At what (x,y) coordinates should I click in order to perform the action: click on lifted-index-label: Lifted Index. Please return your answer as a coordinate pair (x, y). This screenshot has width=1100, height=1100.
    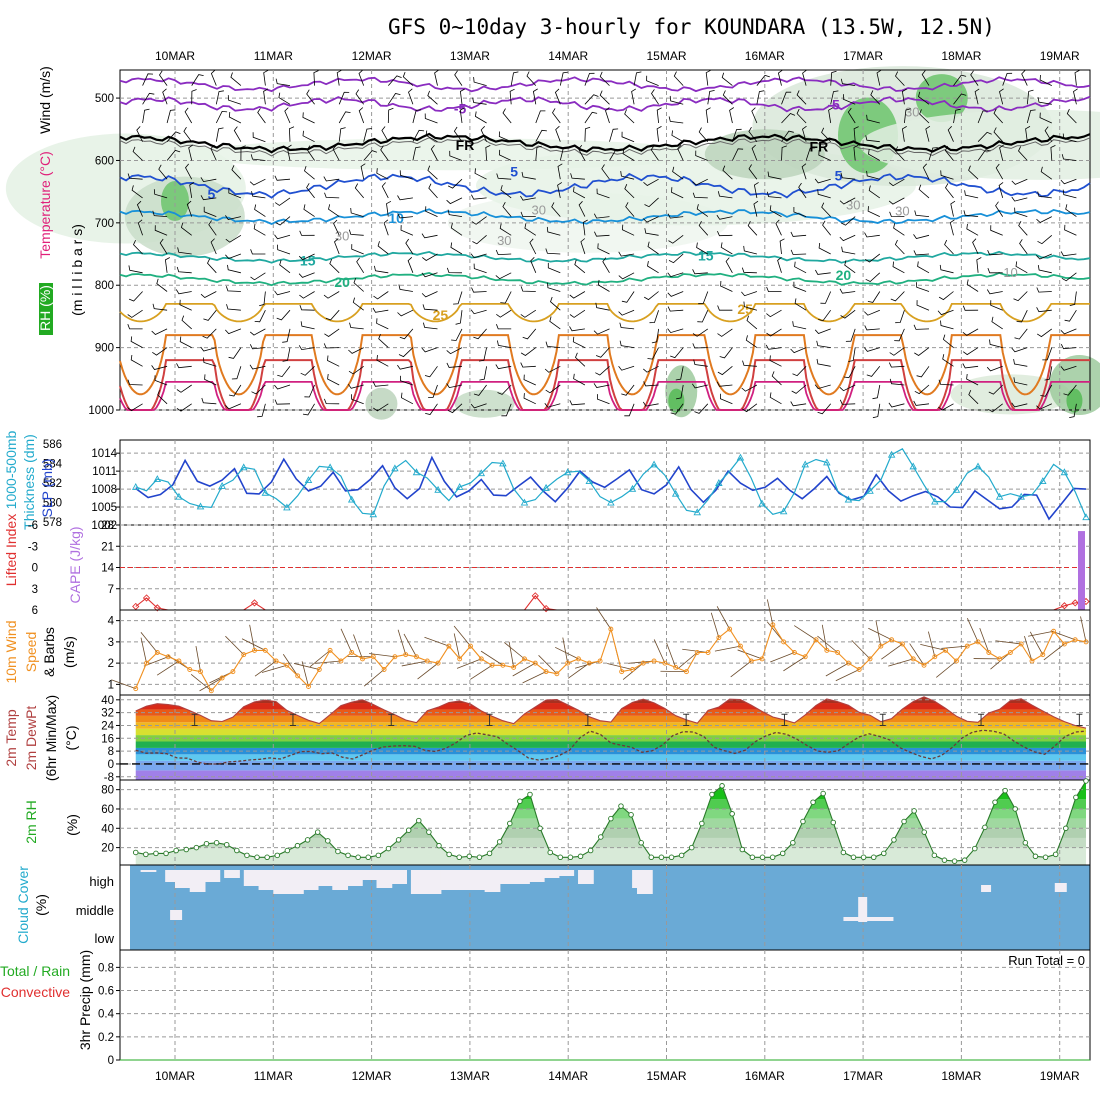
    Looking at the image, I should click on (11, 550).